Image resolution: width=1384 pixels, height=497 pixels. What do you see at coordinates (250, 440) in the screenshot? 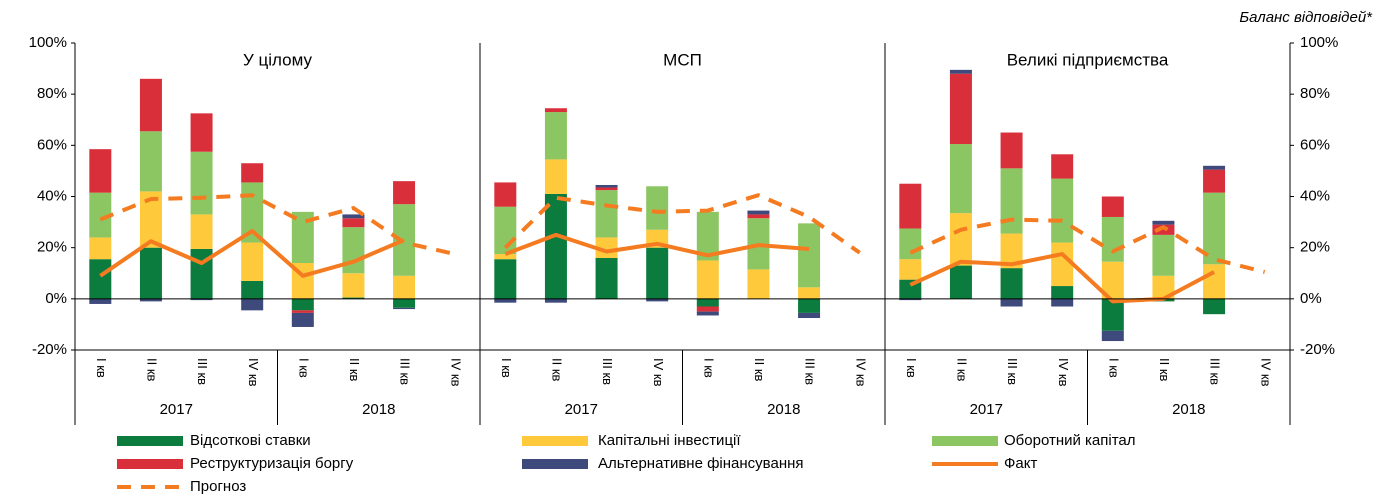
I see `legend-label: Відсоткові ставки` at bounding box center [250, 440].